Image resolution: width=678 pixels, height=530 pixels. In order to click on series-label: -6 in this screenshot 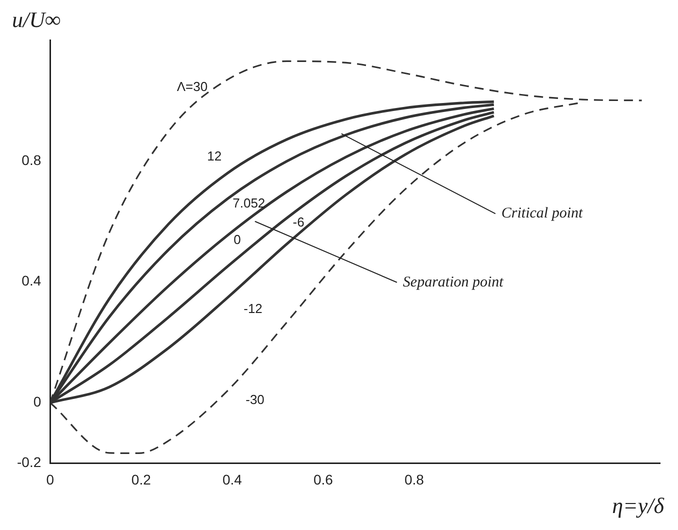, I will do `click(298, 222)`.